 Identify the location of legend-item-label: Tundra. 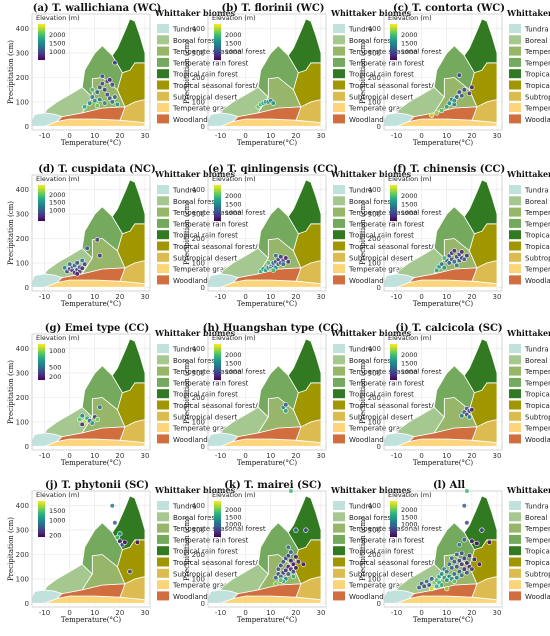
(536, 507).